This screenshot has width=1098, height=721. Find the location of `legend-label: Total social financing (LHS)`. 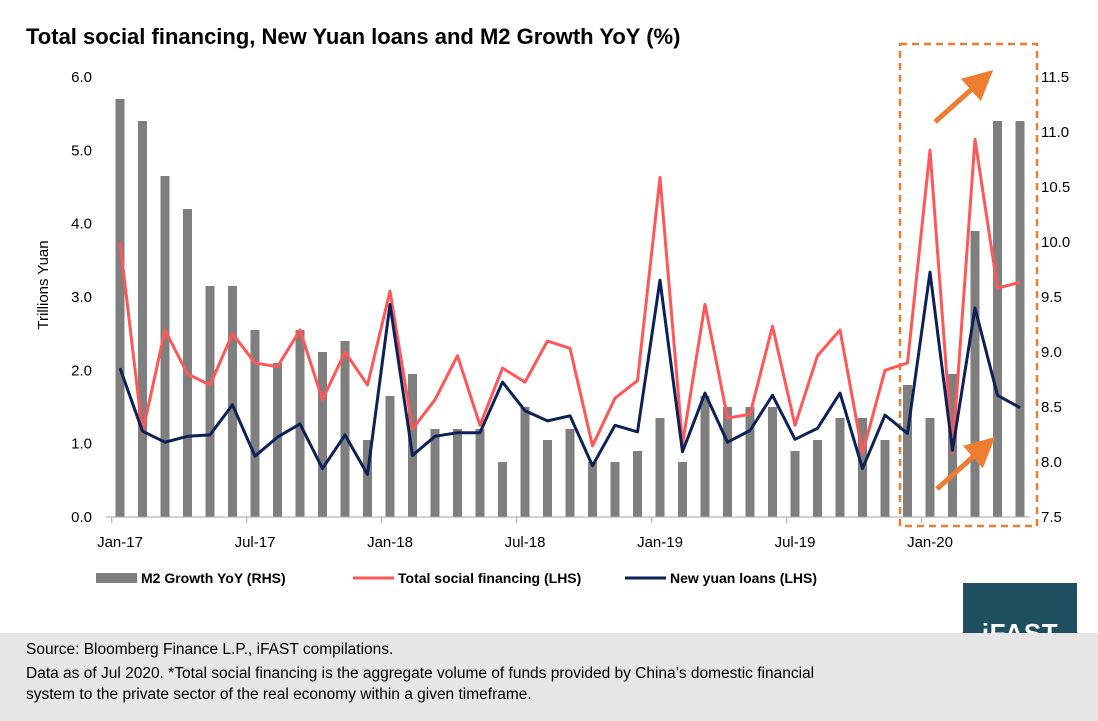

legend-label: Total social financing (LHS) is located at coordinates (489, 578).